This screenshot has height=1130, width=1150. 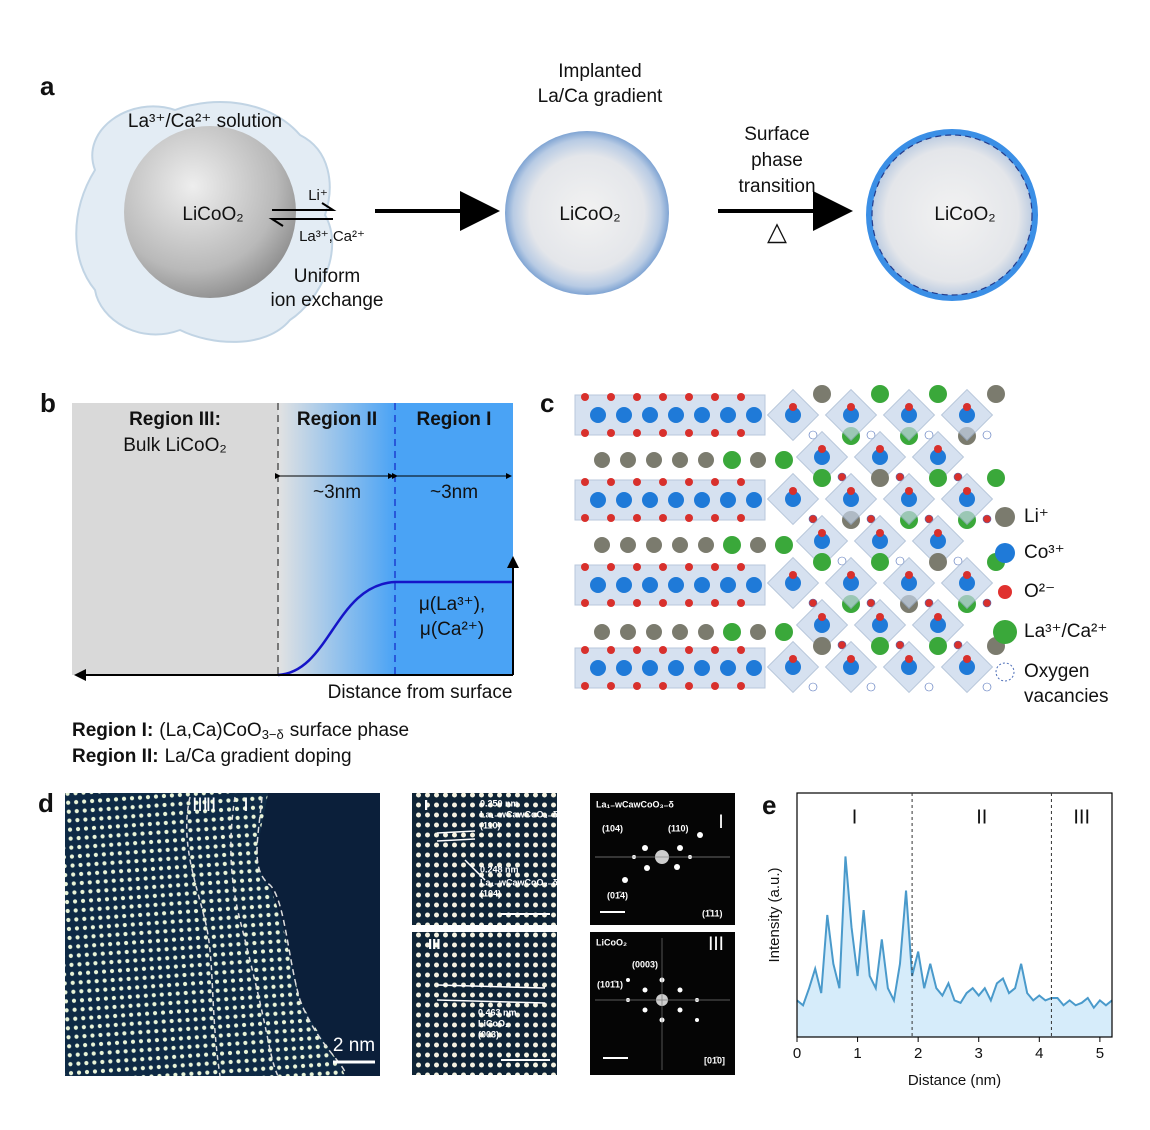 What do you see at coordinates (273, 734) in the screenshot?
I see `legend-sub: 3−δ` at bounding box center [273, 734].